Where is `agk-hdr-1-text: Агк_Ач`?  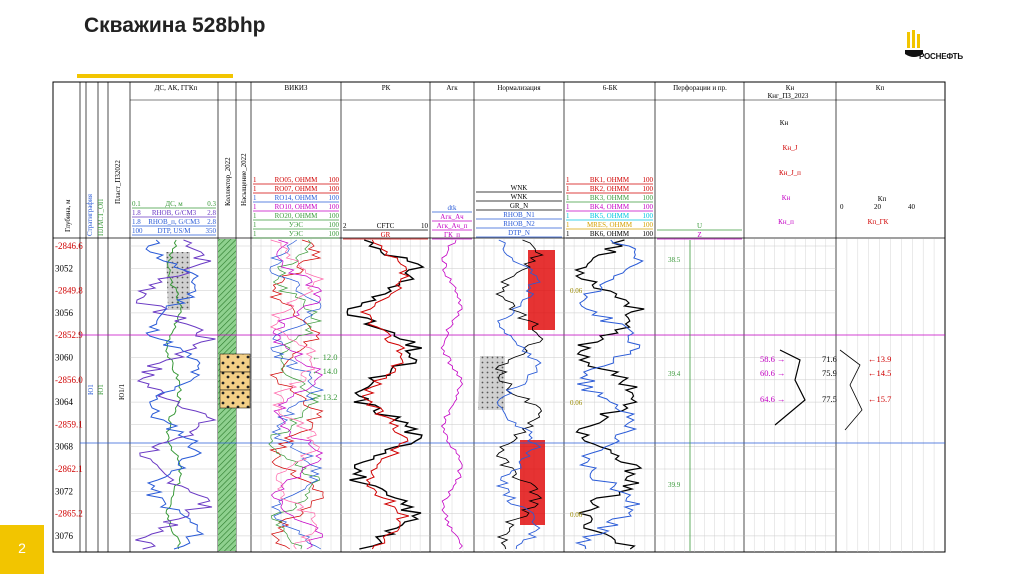 agk-hdr-1-text: Агк_Ач is located at coordinates (452, 217).